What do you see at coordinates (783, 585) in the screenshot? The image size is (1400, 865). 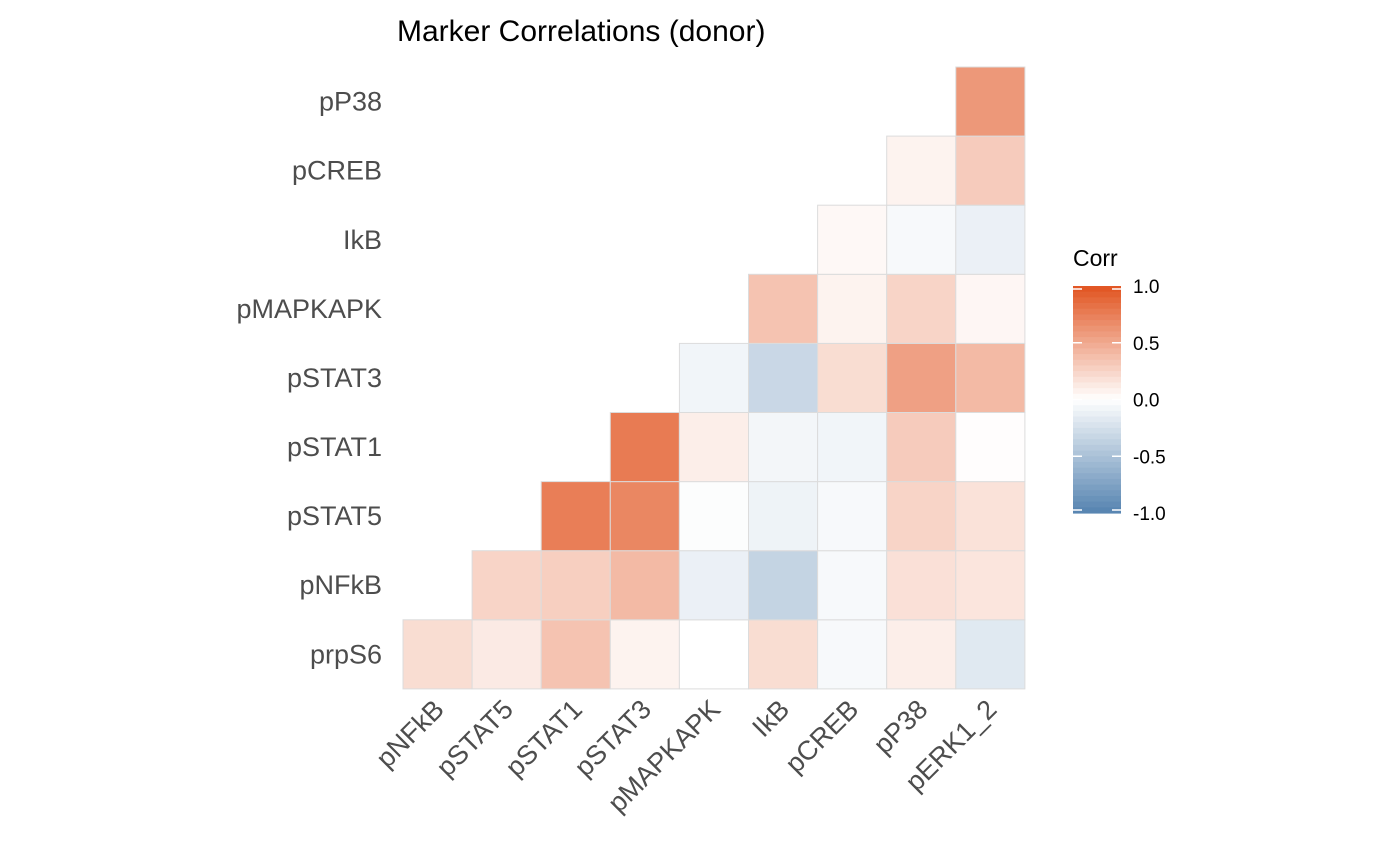 I see `heatmap-cell-pNFkB-IkB` at bounding box center [783, 585].